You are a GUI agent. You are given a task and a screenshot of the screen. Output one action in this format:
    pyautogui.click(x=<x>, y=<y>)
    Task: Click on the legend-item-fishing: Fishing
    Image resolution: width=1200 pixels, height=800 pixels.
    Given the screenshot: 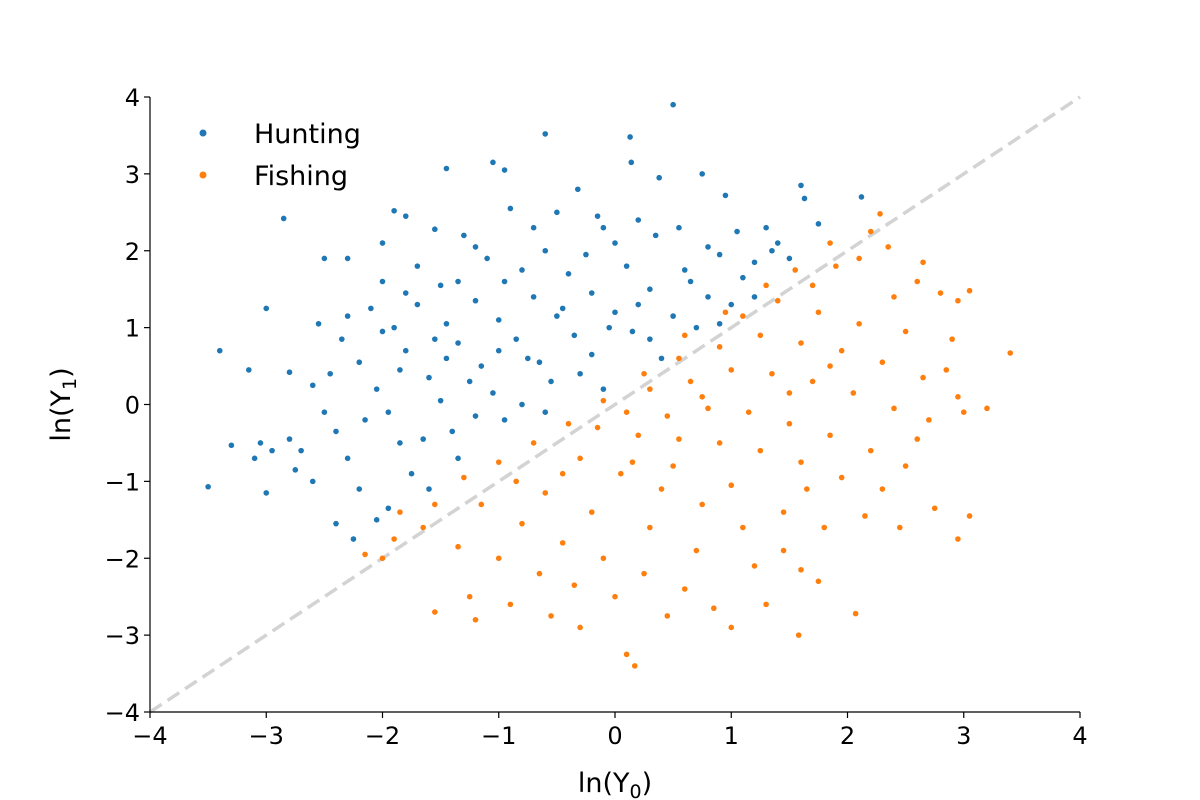 What is the action you would take?
    pyautogui.click(x=273, y=176)
    